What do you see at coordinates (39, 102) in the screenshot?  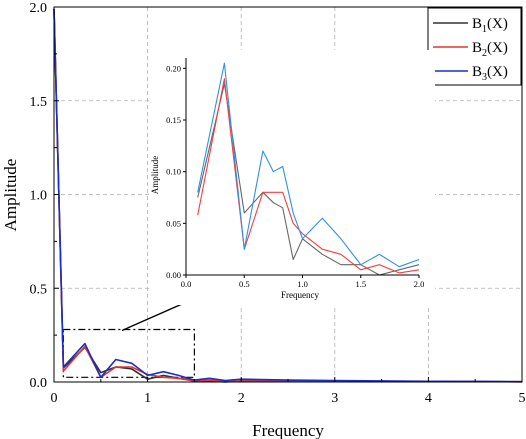 I see `y-tick-label: 1.5` at bounding box center [39, 102].